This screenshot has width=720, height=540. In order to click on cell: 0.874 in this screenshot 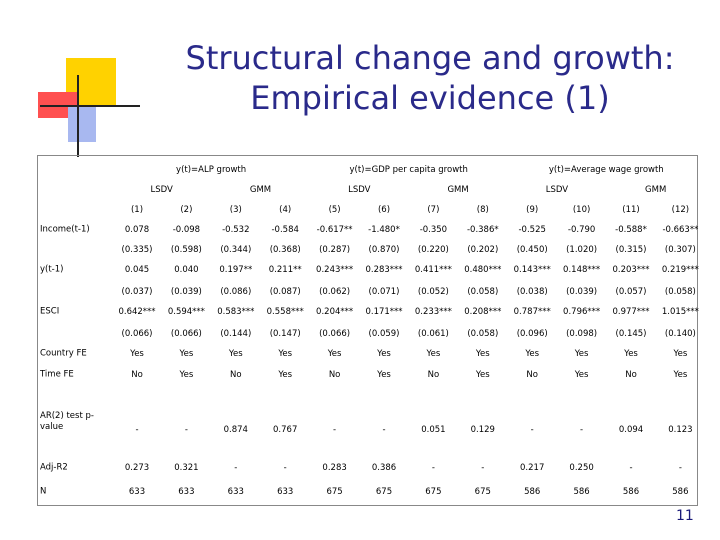, I will do `click(235, 430)`.